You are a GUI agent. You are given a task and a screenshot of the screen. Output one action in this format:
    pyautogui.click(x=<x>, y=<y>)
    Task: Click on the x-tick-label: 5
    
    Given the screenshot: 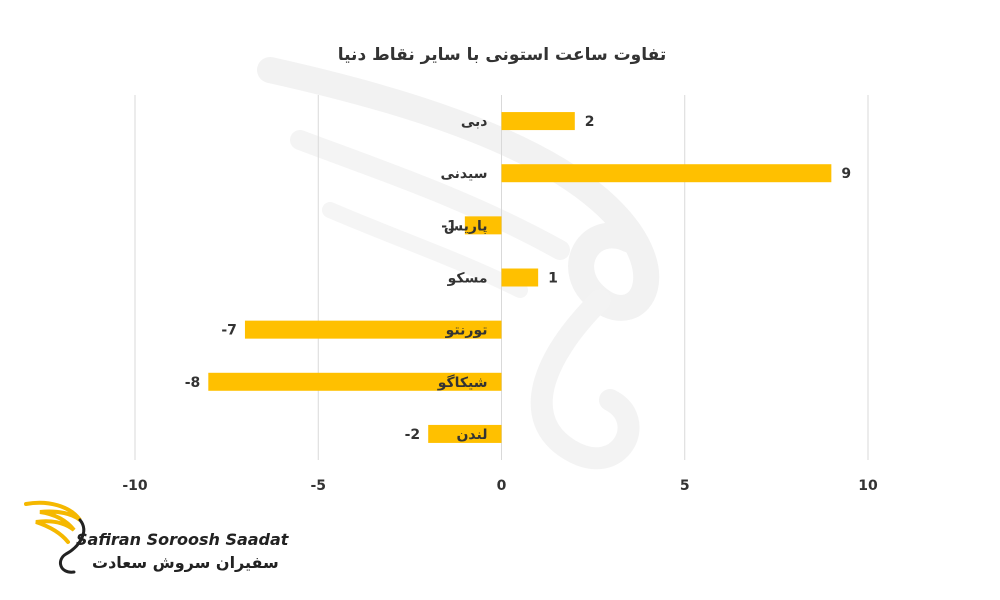 What is the action you would take?
    pyautogui.click(x=685, y=486)
    